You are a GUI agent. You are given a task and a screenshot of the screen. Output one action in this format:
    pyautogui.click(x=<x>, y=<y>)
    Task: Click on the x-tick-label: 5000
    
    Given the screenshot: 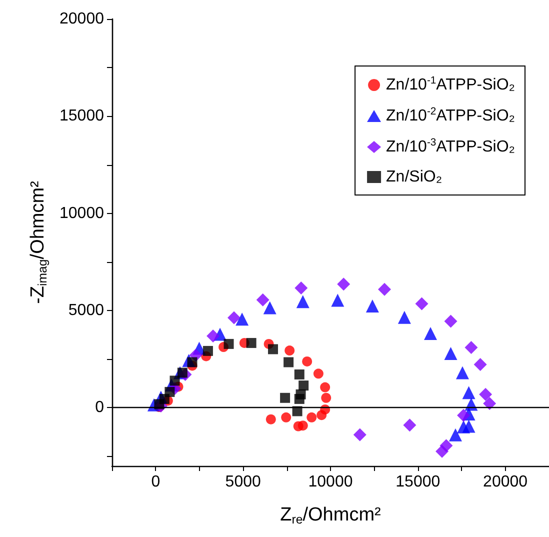 What is the action you would take?
    pyautogui.click(x=243, y=482)
    